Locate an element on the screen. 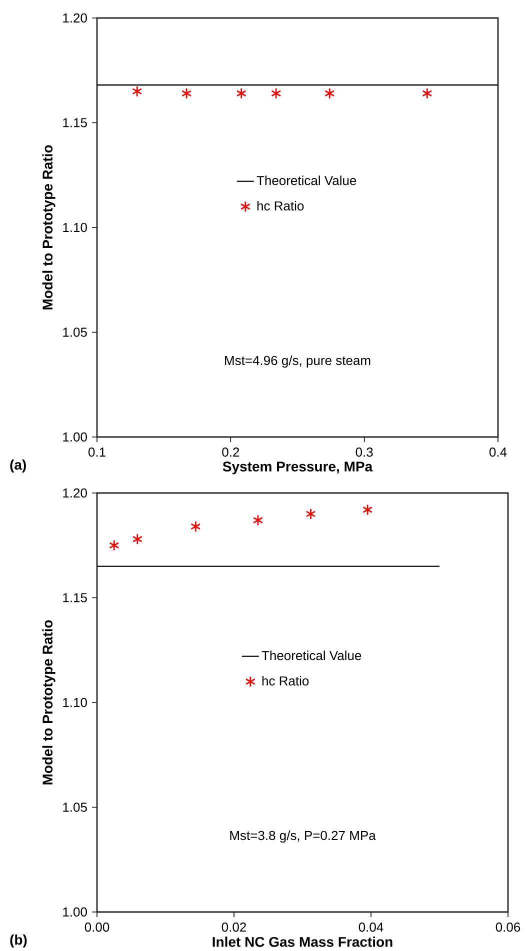 The image size is (530, 951). x-tick-label: 0.2 is located at coordinates (231, 452).